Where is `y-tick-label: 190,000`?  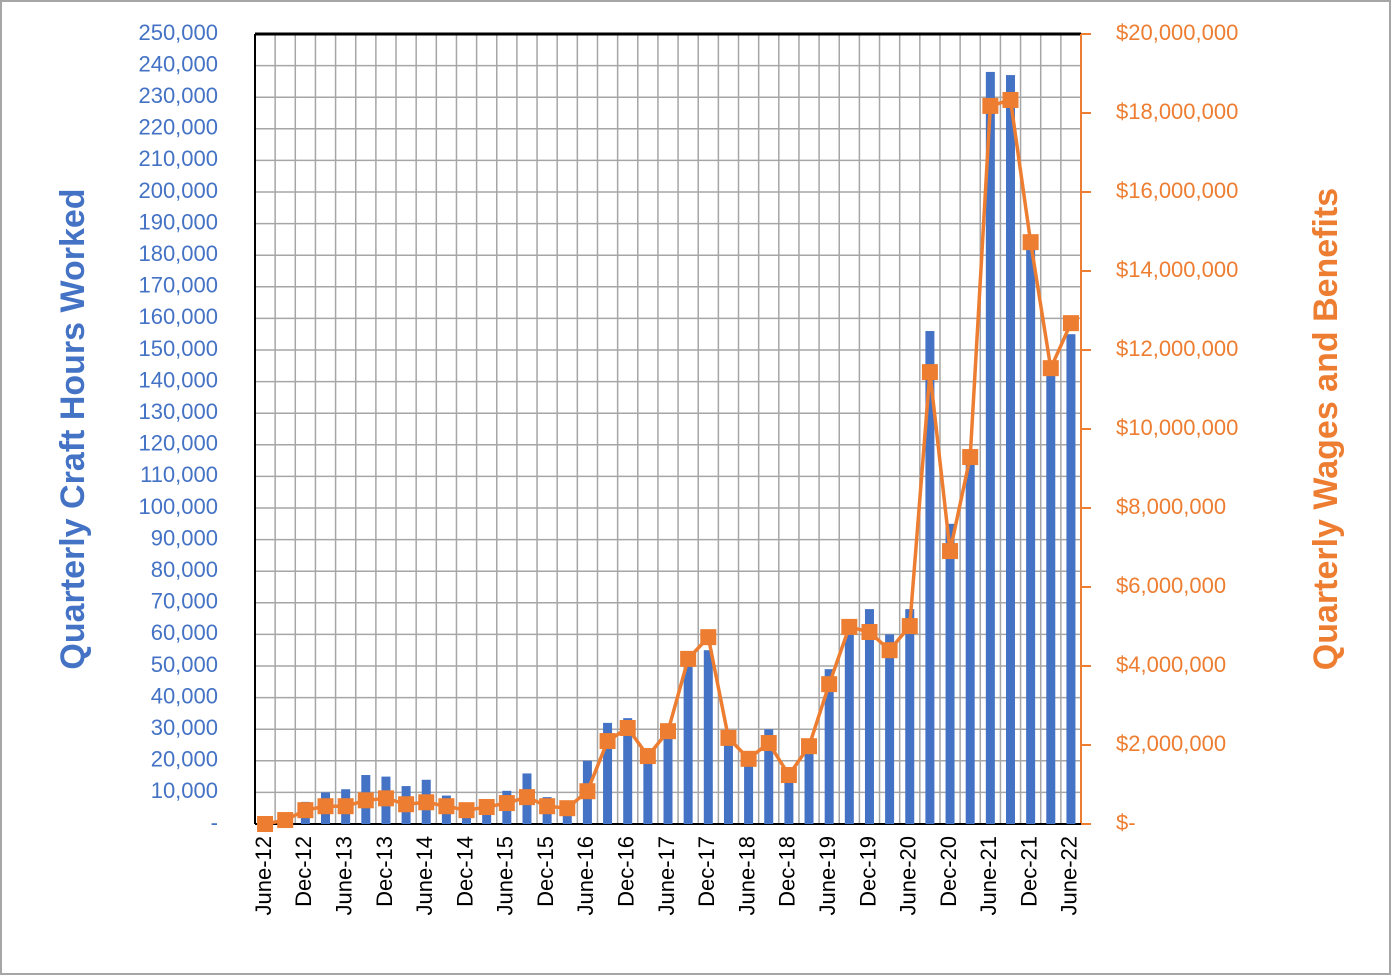
y-tick-label: 190,000 is located at coordinates (178, 221).